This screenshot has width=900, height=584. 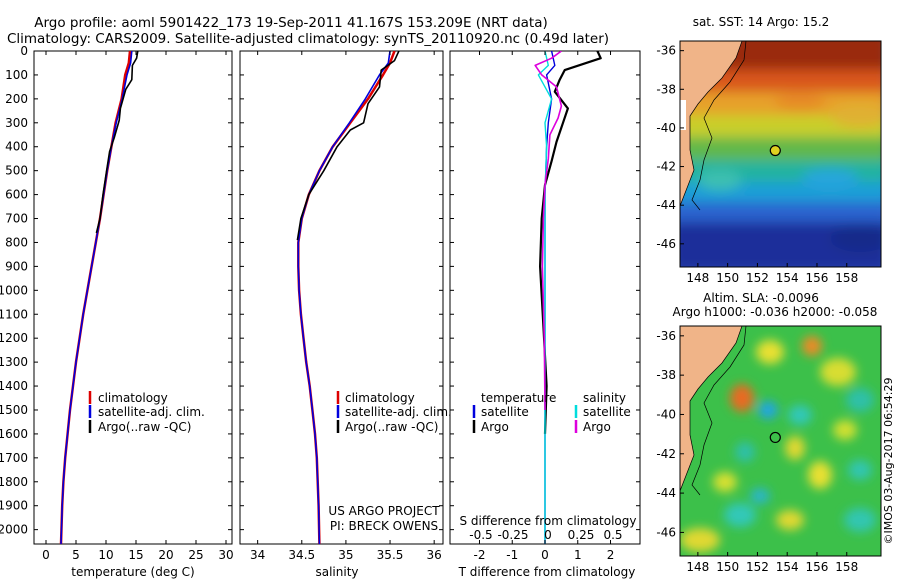 I want to click on legend-title-salinity: salinity, so click(x=604, y=398).